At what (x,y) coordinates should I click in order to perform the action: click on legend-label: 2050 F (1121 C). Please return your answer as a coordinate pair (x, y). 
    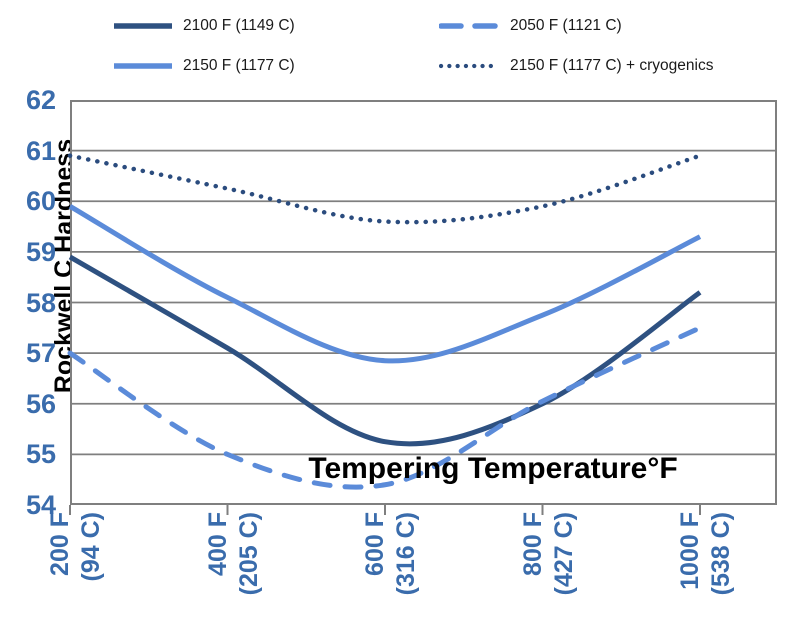
    Looking at the image, I should click on (566, 25).